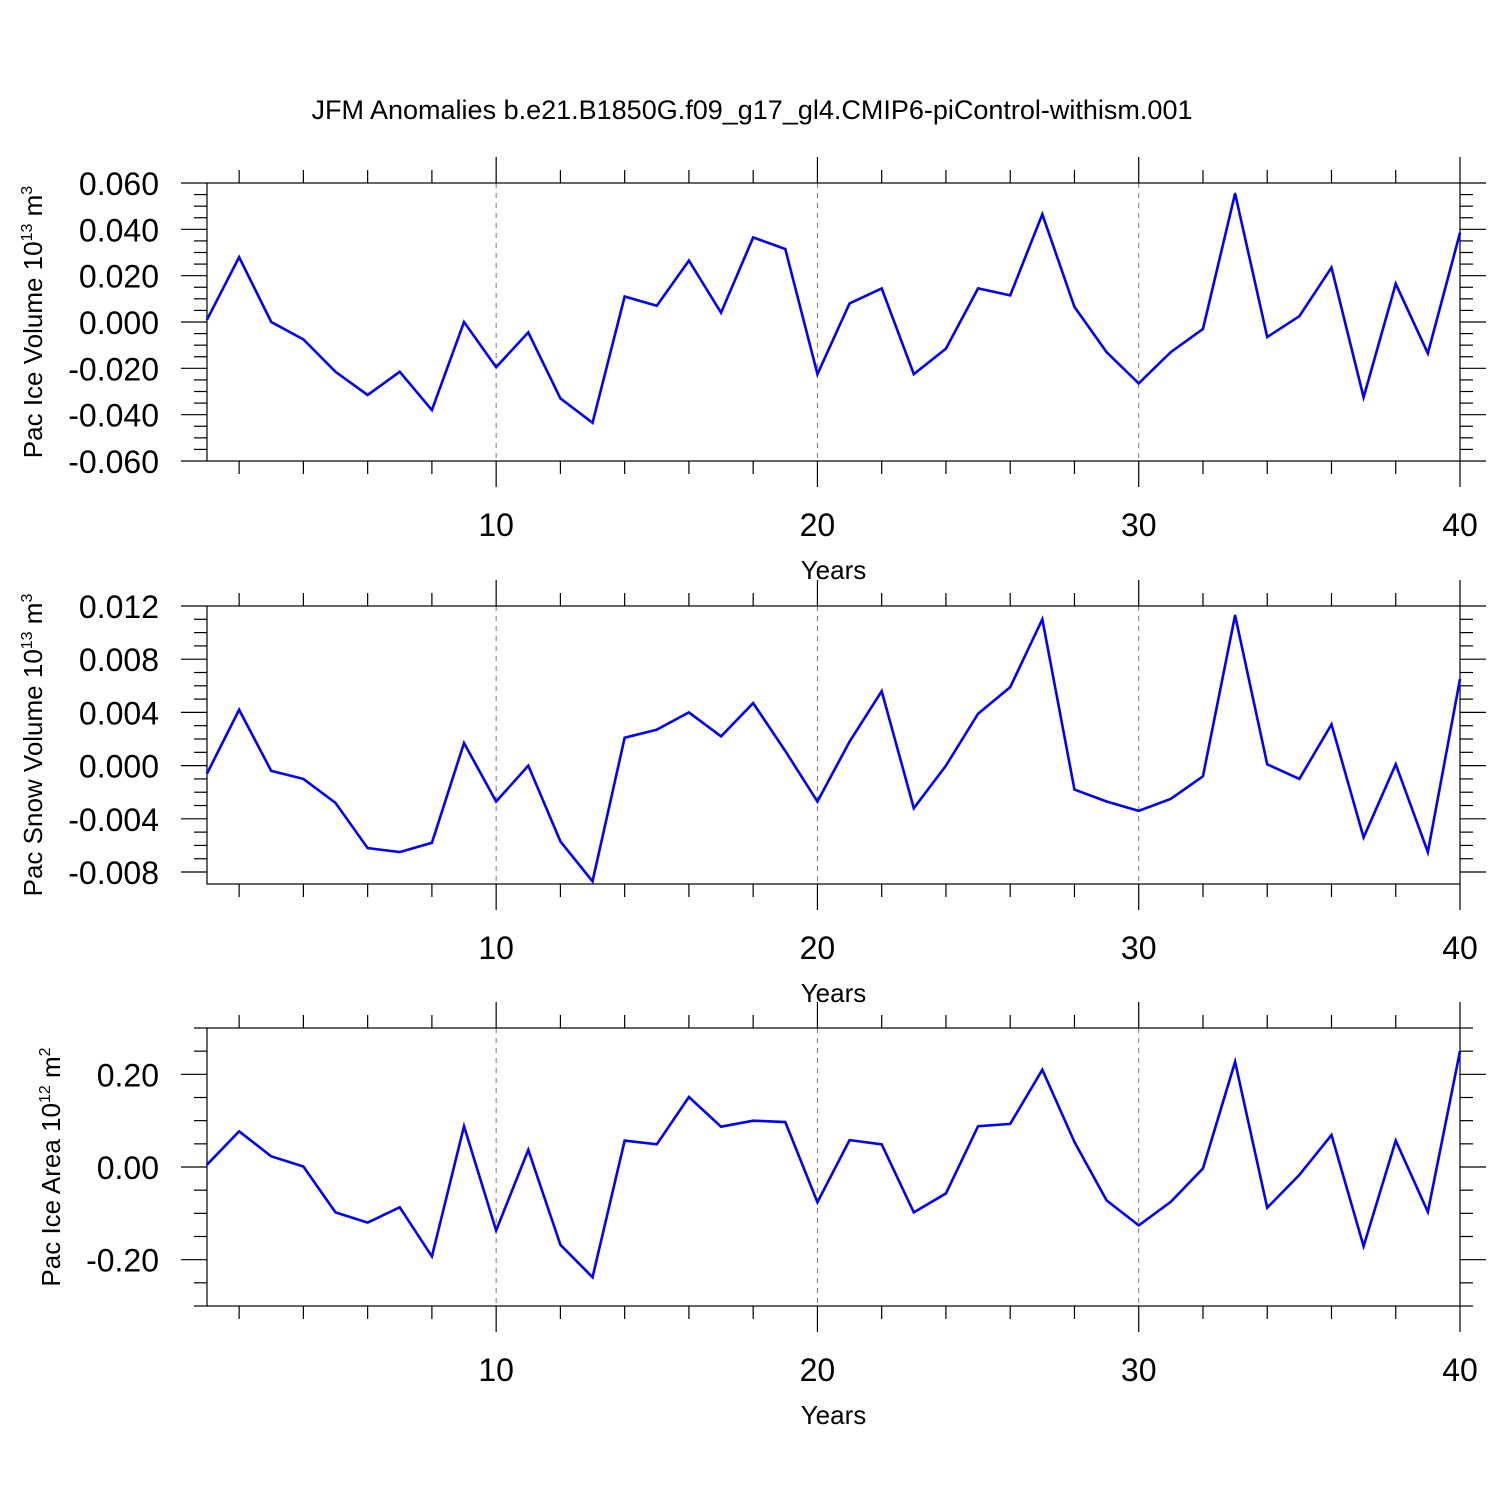 This screenshot has height=1500, width=1500. What do you see at coordinates (113, 369) in the screenshot?
I see `y-tick-label: -0.020` at bounding box center [113, 369].